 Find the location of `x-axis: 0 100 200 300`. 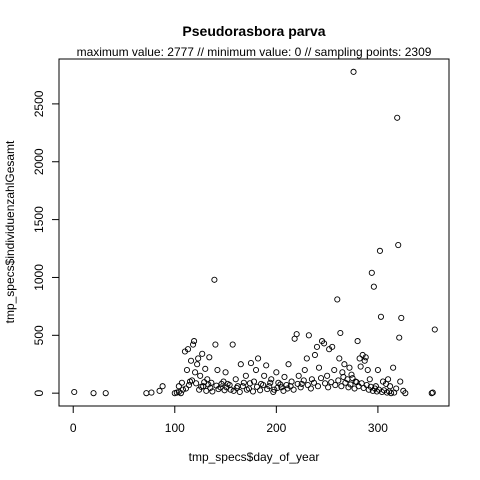

x-axis: 0 100 200 300 is located at coordinates (229, 420).